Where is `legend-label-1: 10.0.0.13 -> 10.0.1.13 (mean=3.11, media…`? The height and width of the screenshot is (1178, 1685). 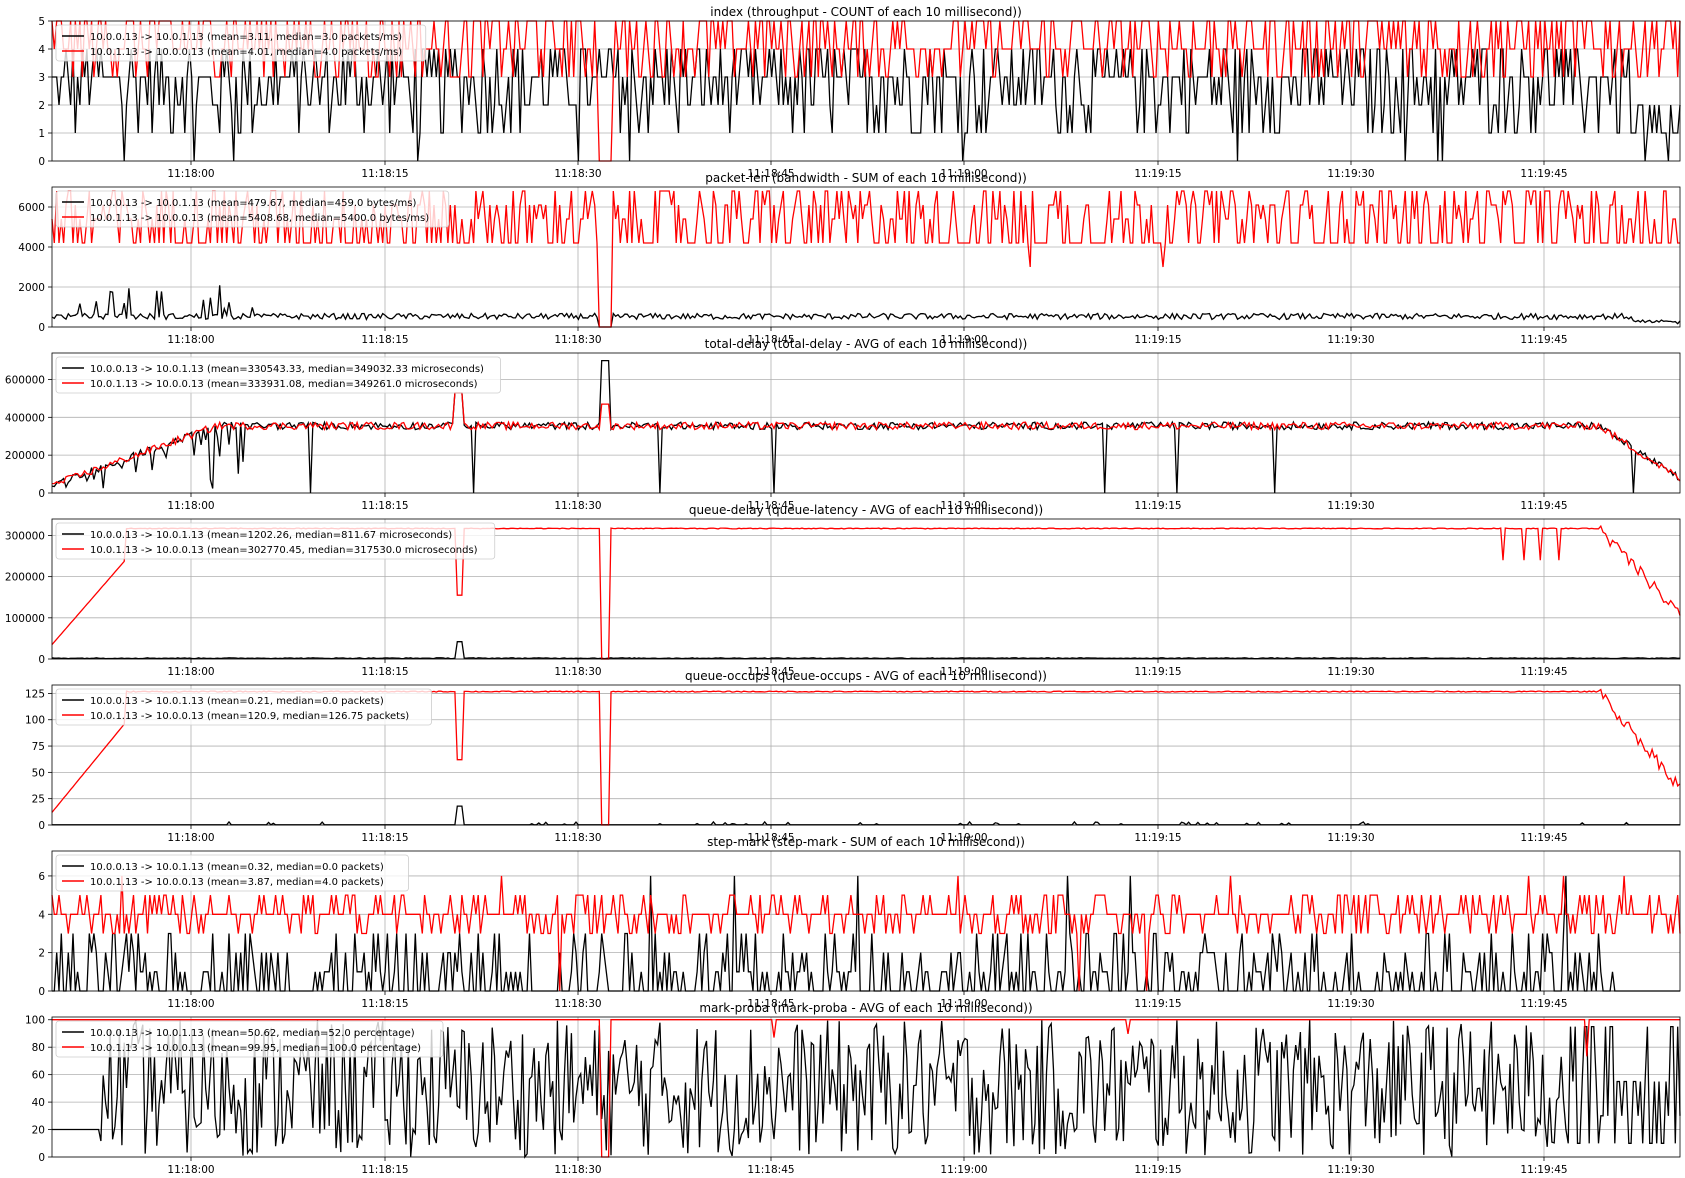
legend-label-1: 10.0.0.13 -> 10.0.1.13 (mean=3.11, media… is located at coordinates (246, 37).